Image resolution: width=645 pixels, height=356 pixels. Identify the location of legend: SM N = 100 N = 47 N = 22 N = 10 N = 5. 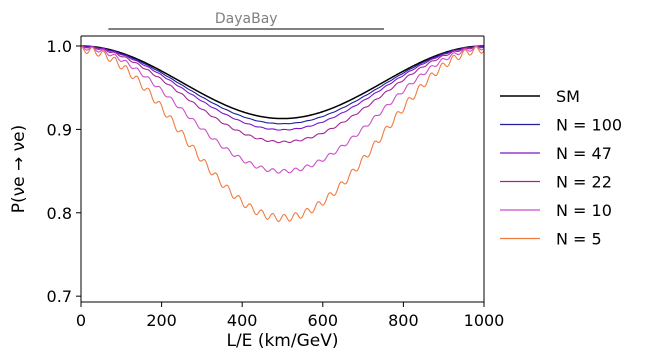
(561, 168).